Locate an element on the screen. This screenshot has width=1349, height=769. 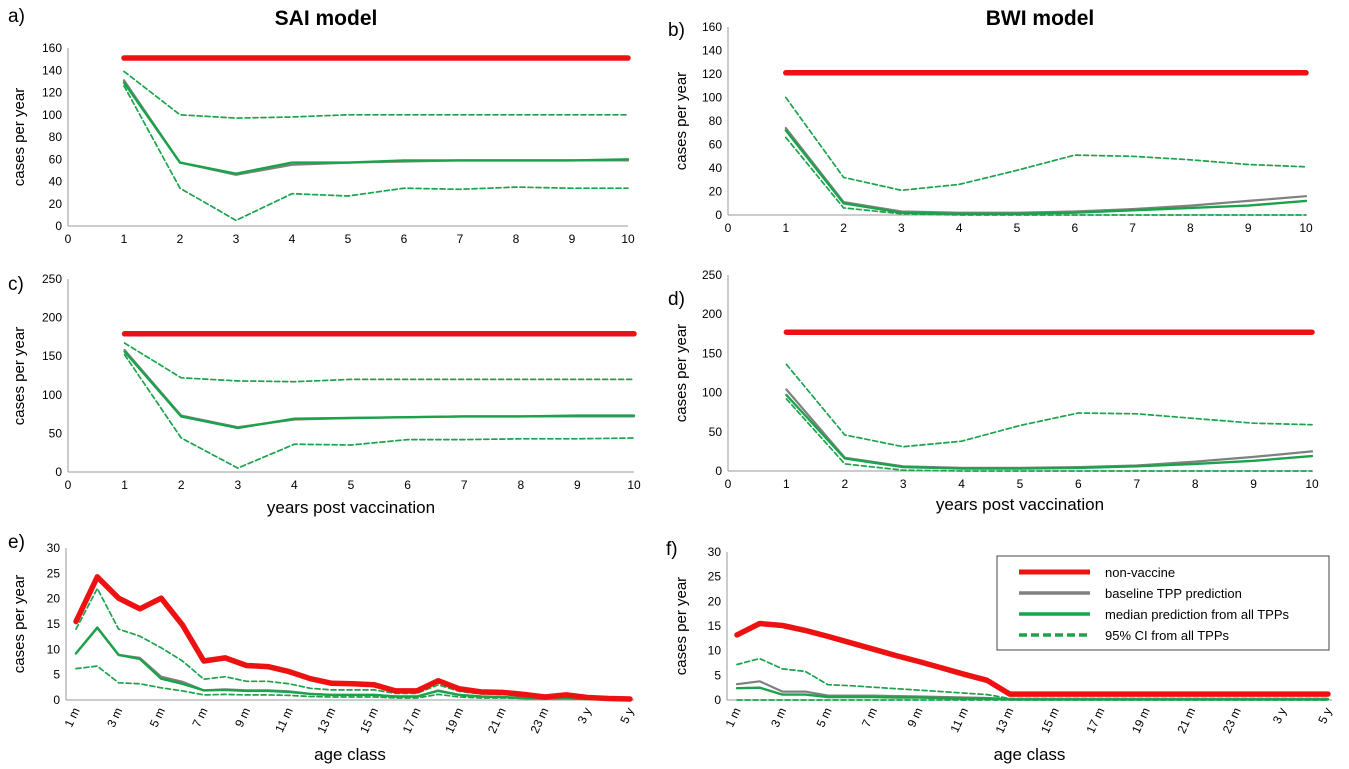
x-tick-label: 8 is located at coordinates (1195, 484).